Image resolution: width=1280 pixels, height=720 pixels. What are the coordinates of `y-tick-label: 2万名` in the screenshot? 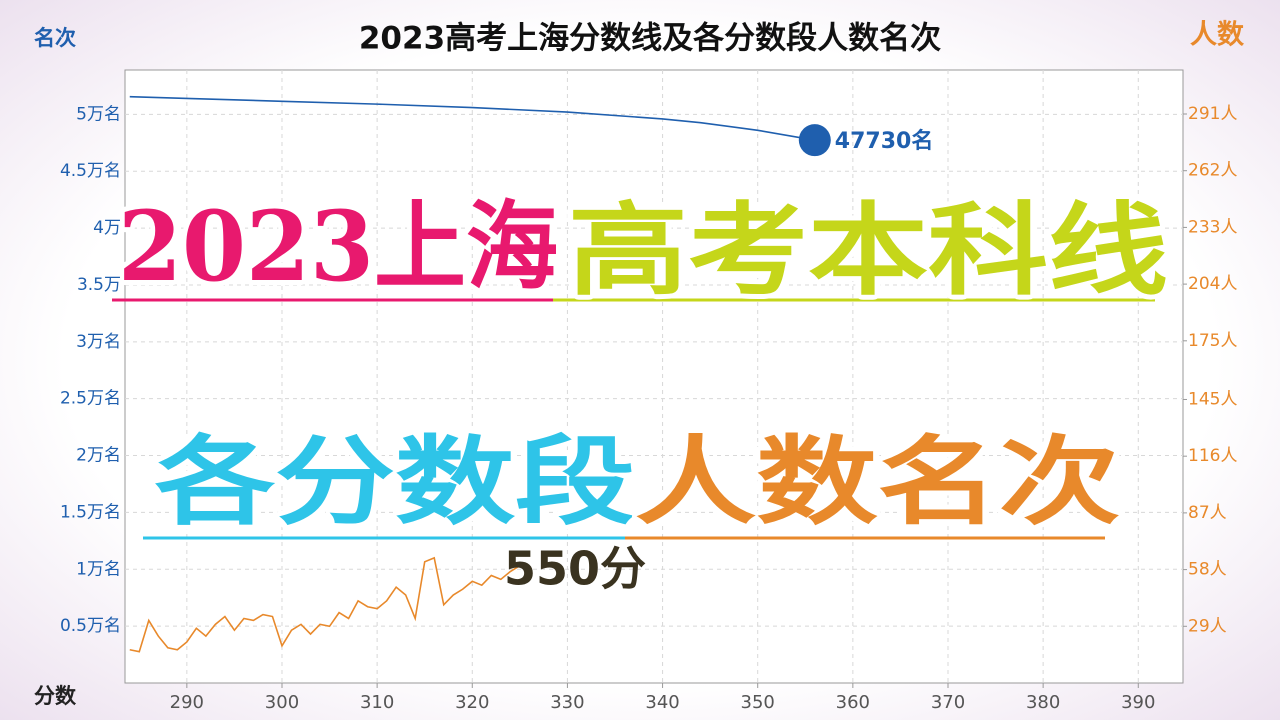 It's located at (98, 456).